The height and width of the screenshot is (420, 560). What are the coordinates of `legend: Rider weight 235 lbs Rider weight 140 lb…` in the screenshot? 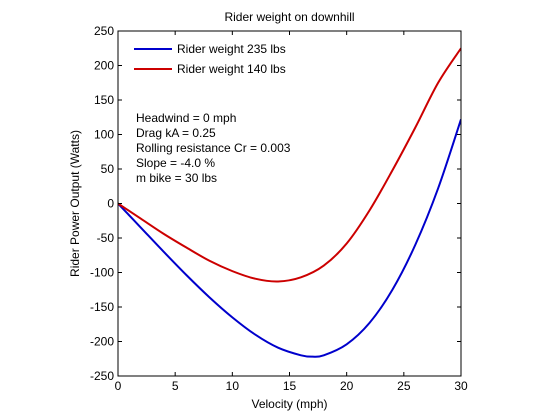 It's located at (210, 59).